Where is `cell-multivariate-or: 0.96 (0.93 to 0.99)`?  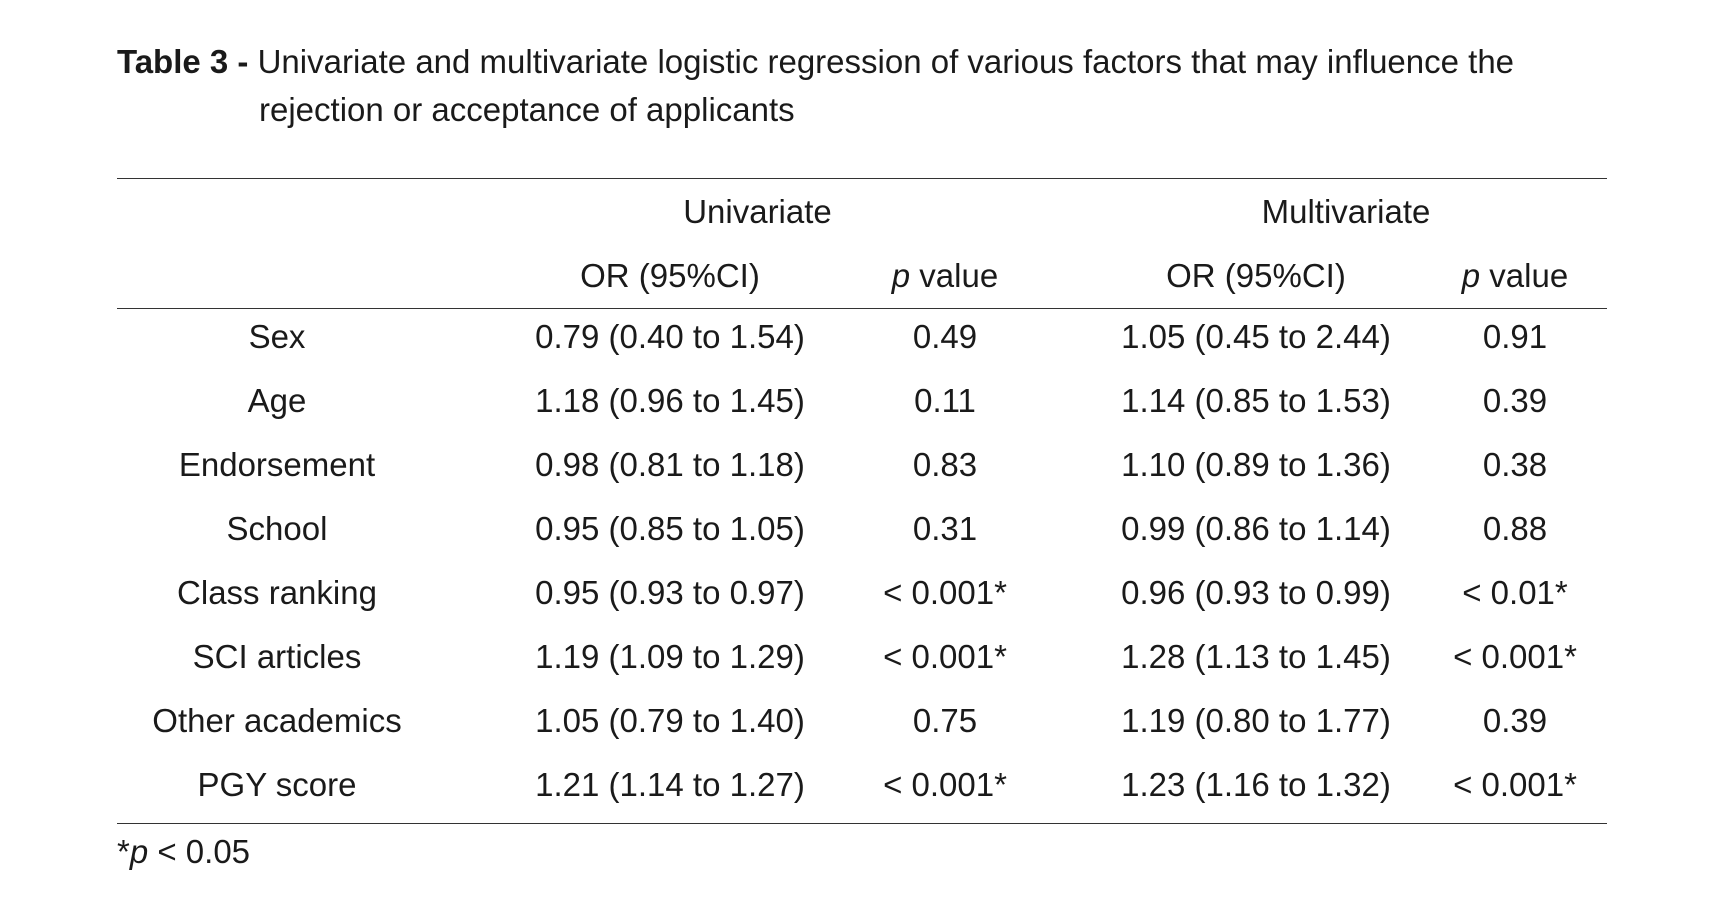
cell-multivariate-or: 0.96 (0.93 to 0.99) is located at coordinates (1256, 592).